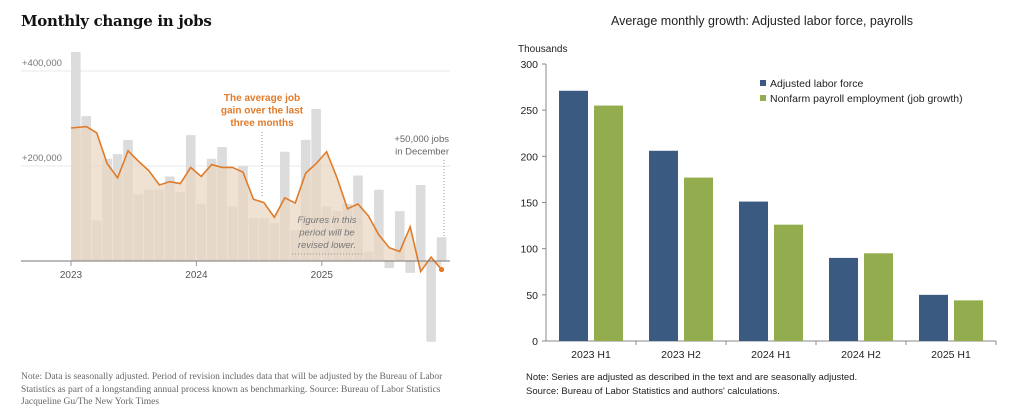  I want to click on y-tick-label: +400,000, so click(42, 63).